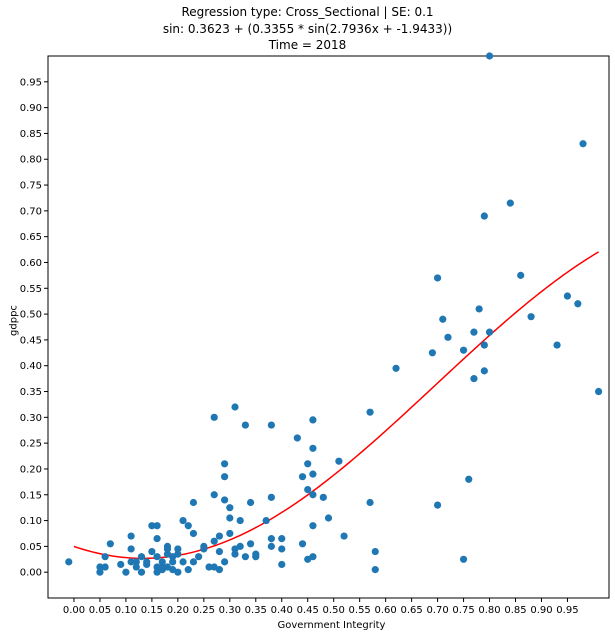 This screenshot has width=615, height=637. Describe the element at coordinates (386, 610) in the screenshot. I see `x-tick-label: 0.60` at that location.